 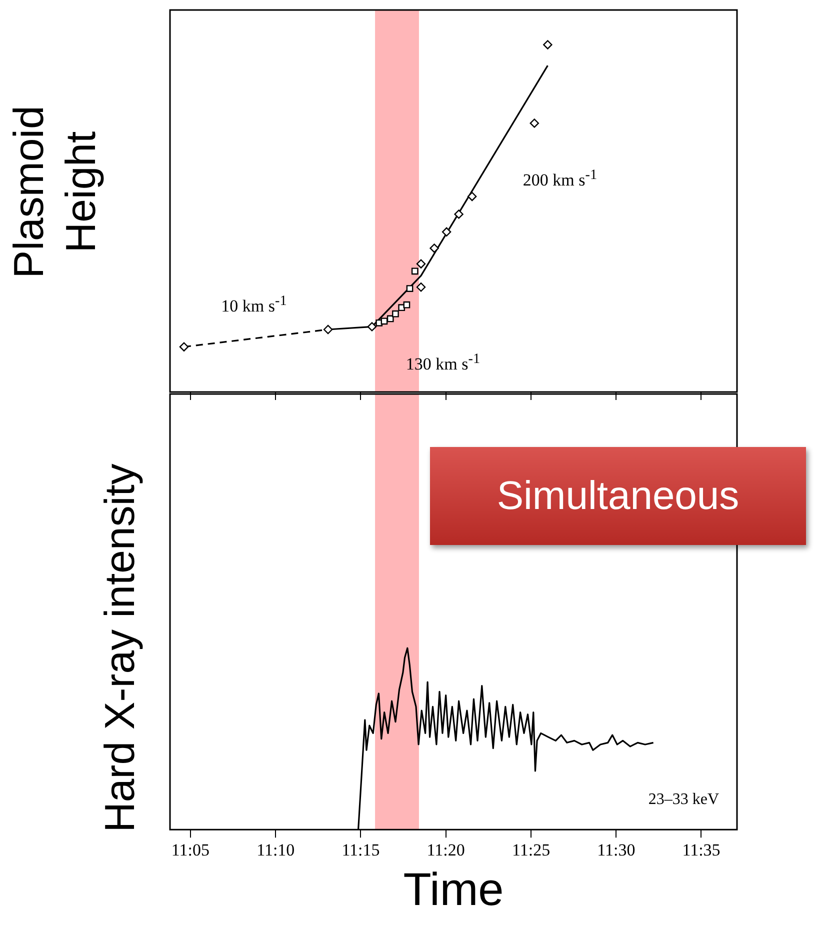 What do you see at coordinates (616, 850) in the screenshot?
I see `x-tick-label: 11:30` at bounding box center [616, 850].